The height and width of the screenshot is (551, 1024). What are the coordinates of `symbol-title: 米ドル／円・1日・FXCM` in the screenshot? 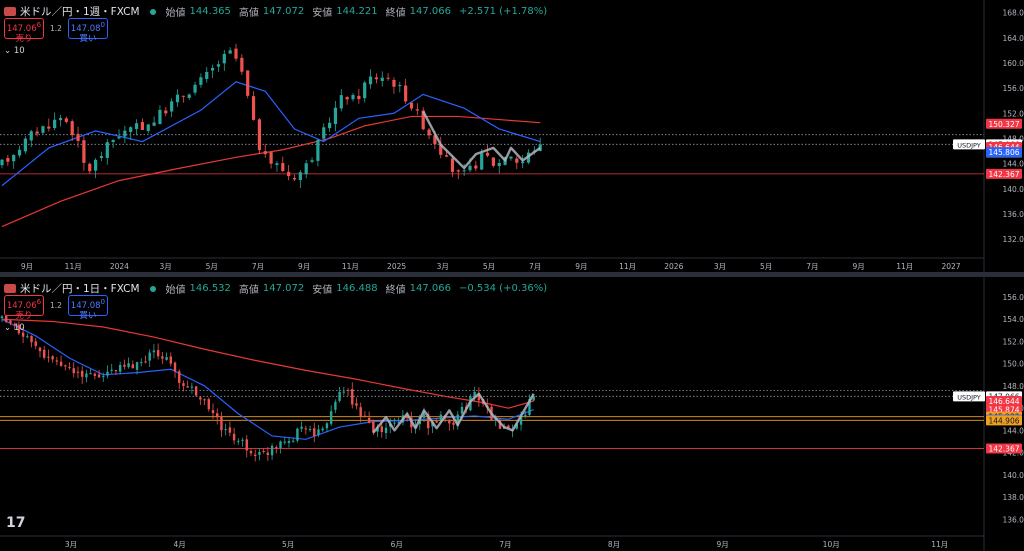 It's located at (80, 289).